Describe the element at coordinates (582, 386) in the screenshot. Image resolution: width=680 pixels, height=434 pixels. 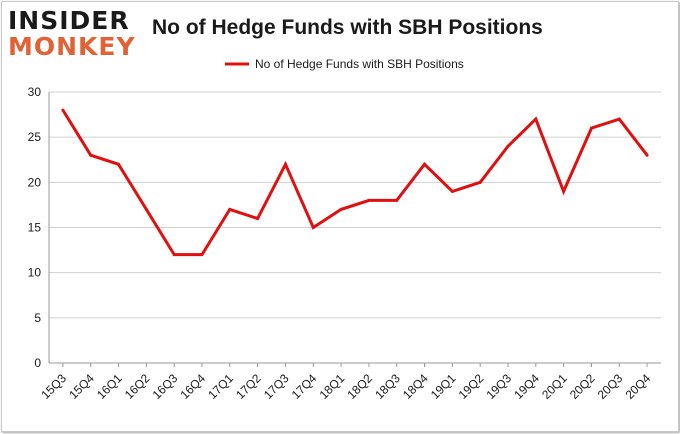
I see `x-tick-label: 20Q2` at that location.